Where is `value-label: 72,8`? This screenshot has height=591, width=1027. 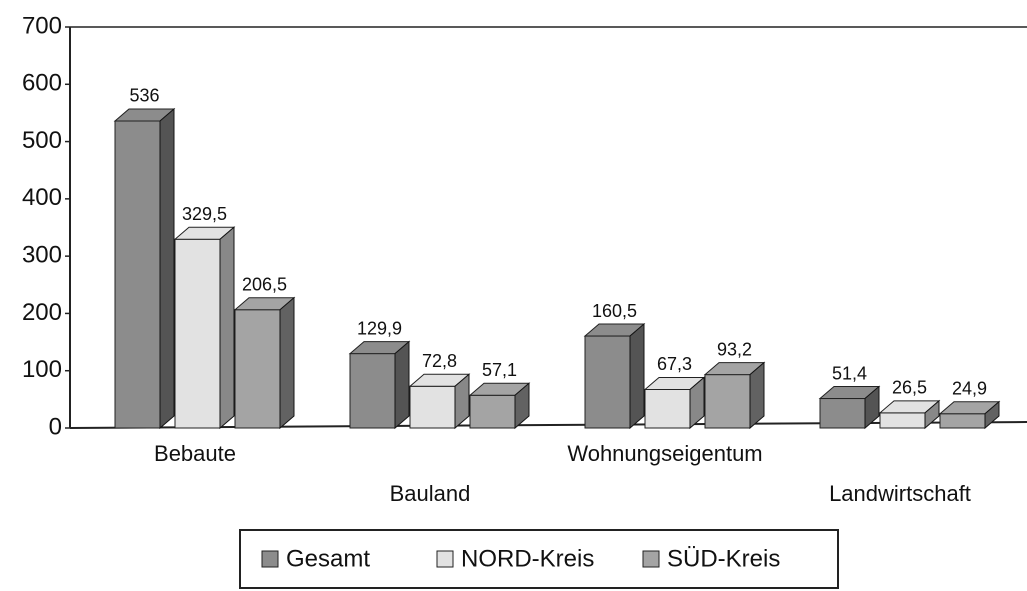
value-label: 72,8 is located at coordinates (439, 361).